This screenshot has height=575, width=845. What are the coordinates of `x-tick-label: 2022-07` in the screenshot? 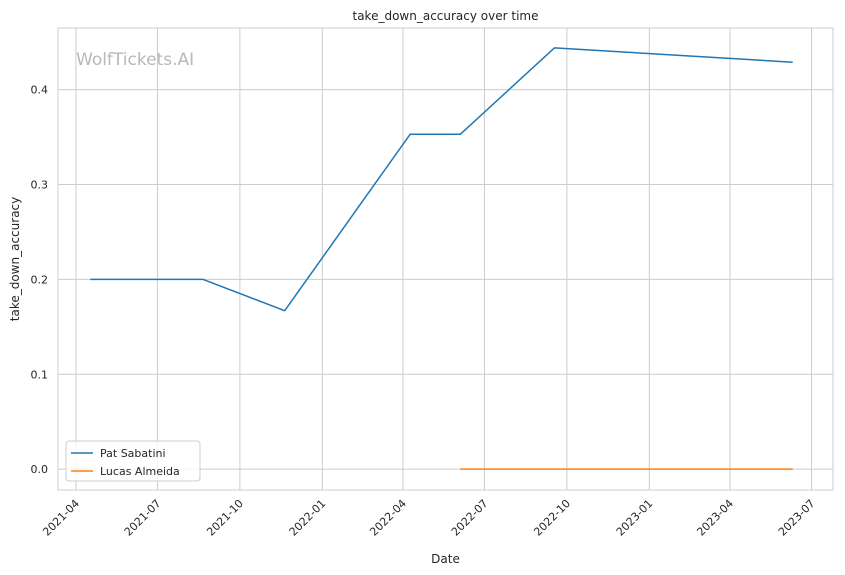 It's located at (470, 518).